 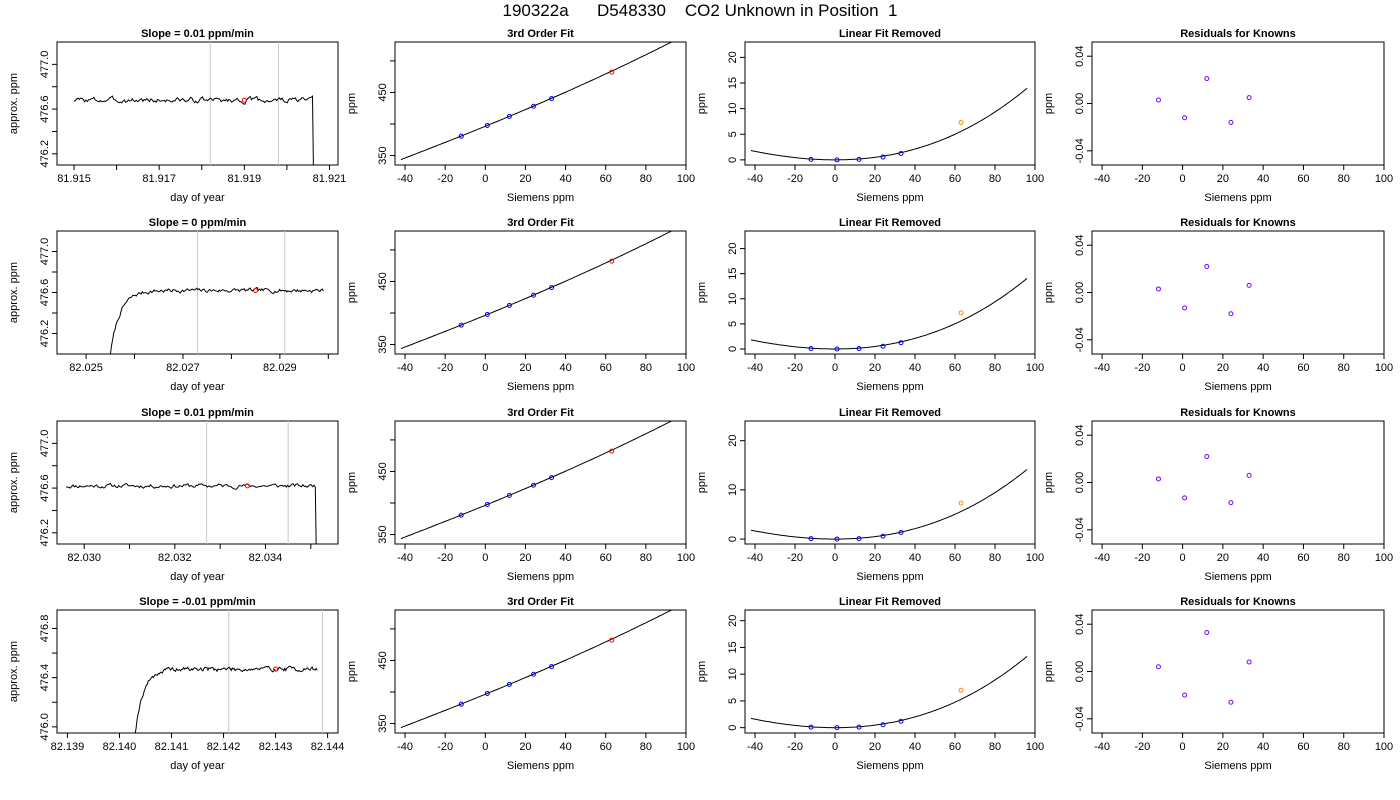 What do you see at coordinates (216, 320) in the screenshot?
I see `data-trace` at bounding box center [216, 320].